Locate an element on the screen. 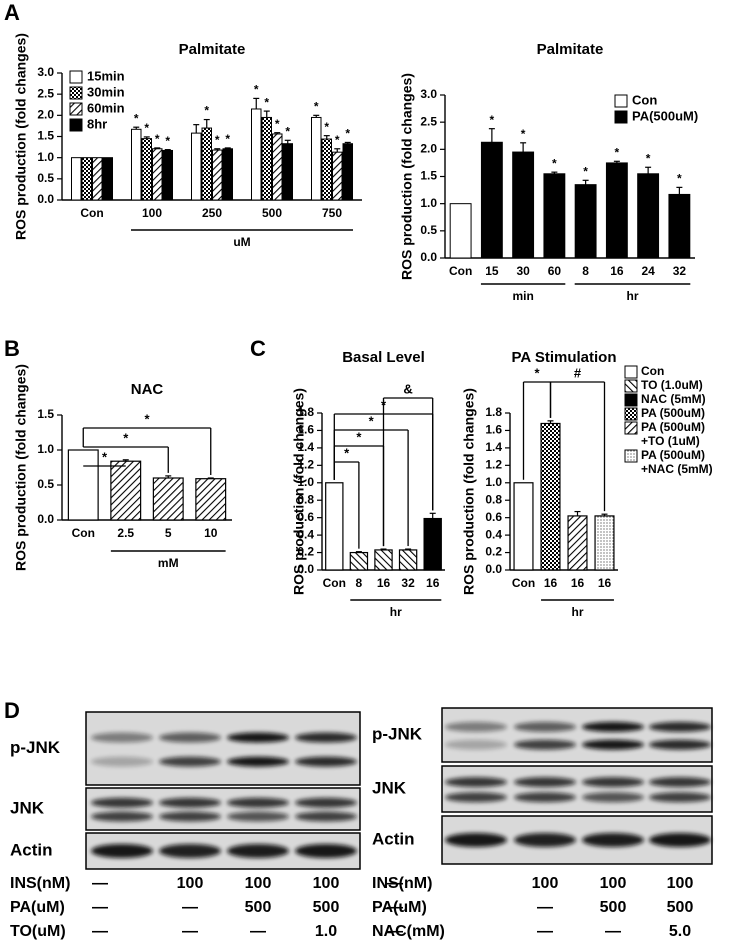  legend-label: Con is located at coordinates (644, 99).